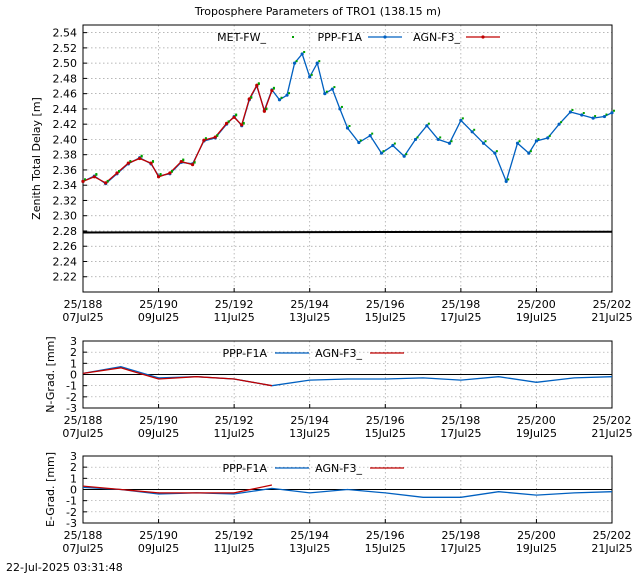  I want to click on series-line-metfw, so click(347, 232).